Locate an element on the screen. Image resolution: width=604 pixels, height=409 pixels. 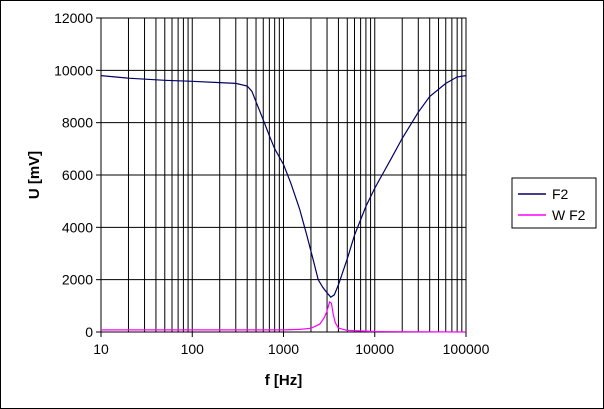
y-tick-label: 6000 is located at coordinates (77, 175).